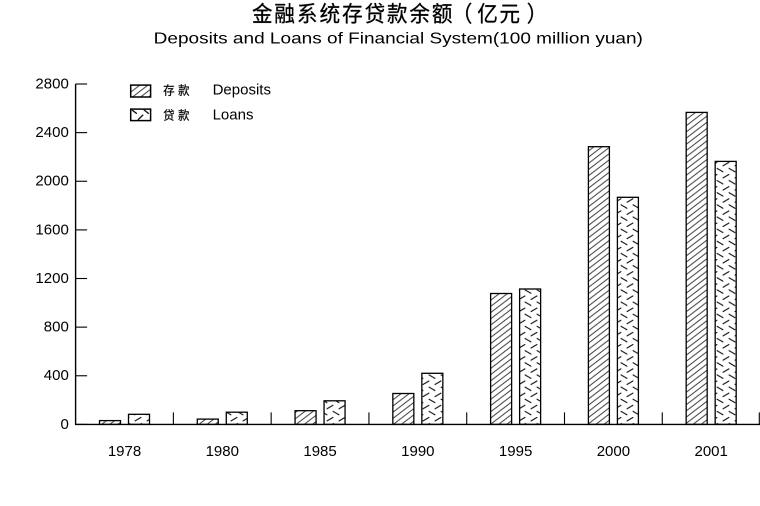 This screenshot has height=506, width=760. Describe the element at coordinates (124, 451) in the screenshot. I see `svg-text: 1978` at that location.